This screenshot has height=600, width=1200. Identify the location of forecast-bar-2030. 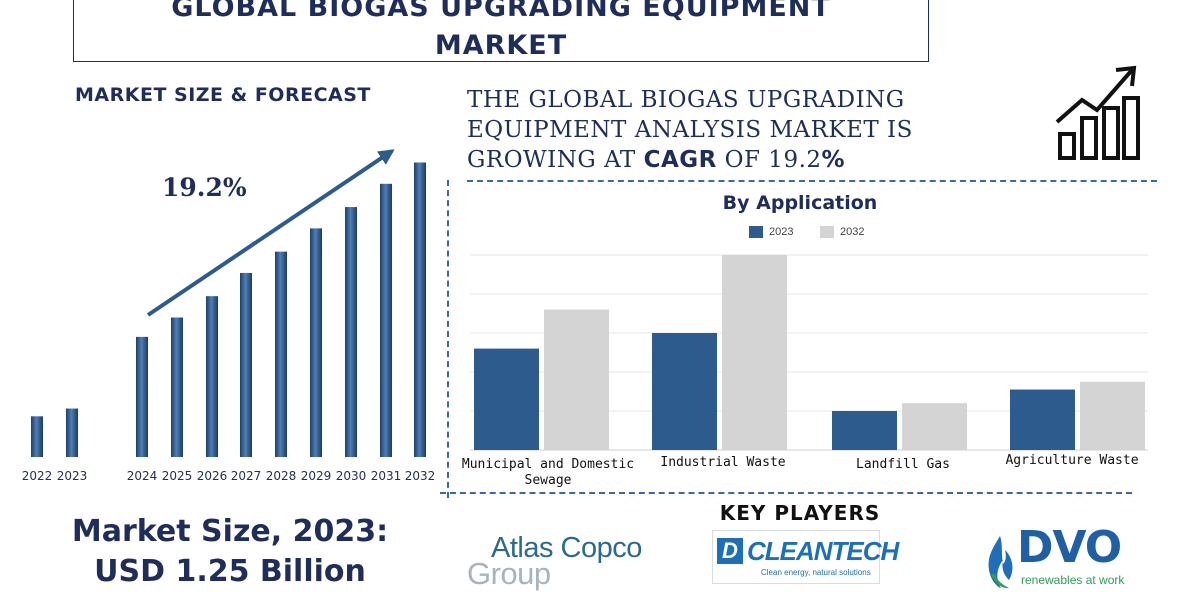
(351, 332).